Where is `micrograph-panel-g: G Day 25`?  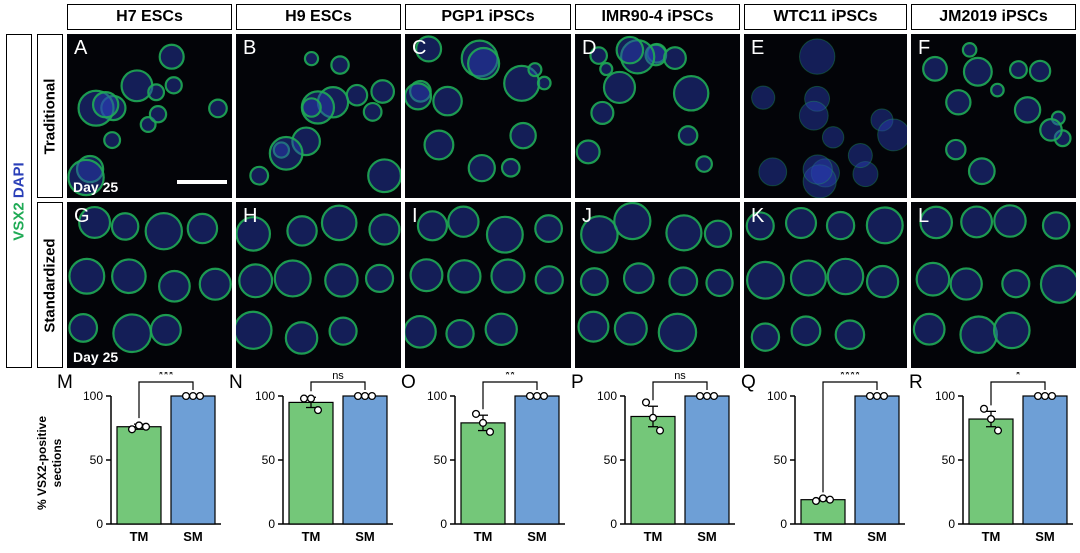
micrograph-panel-g: G Day 25 is located at coordinates (149, 285).